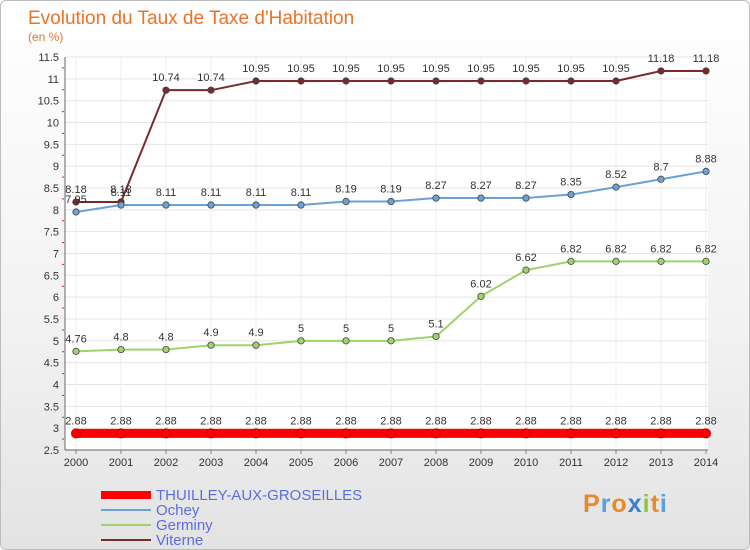  Describe the element at coordinates (346, 463) in the screenshot. I see `x-tick-label: 2006` at that location.